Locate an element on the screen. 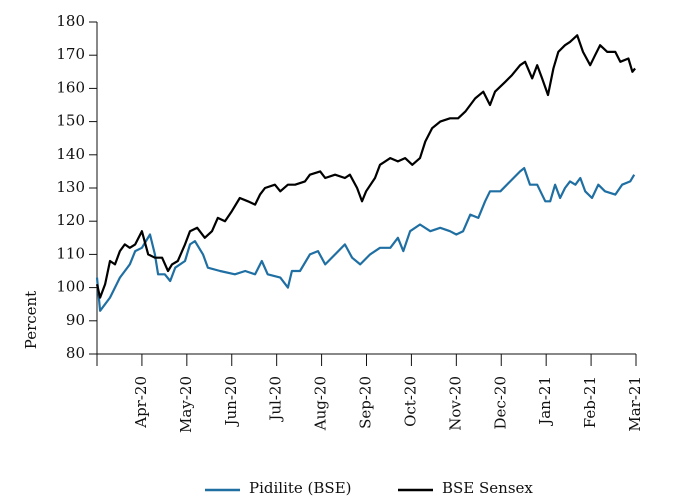  x-tick-label: Aug-20 is located at coordinates (321, 403).